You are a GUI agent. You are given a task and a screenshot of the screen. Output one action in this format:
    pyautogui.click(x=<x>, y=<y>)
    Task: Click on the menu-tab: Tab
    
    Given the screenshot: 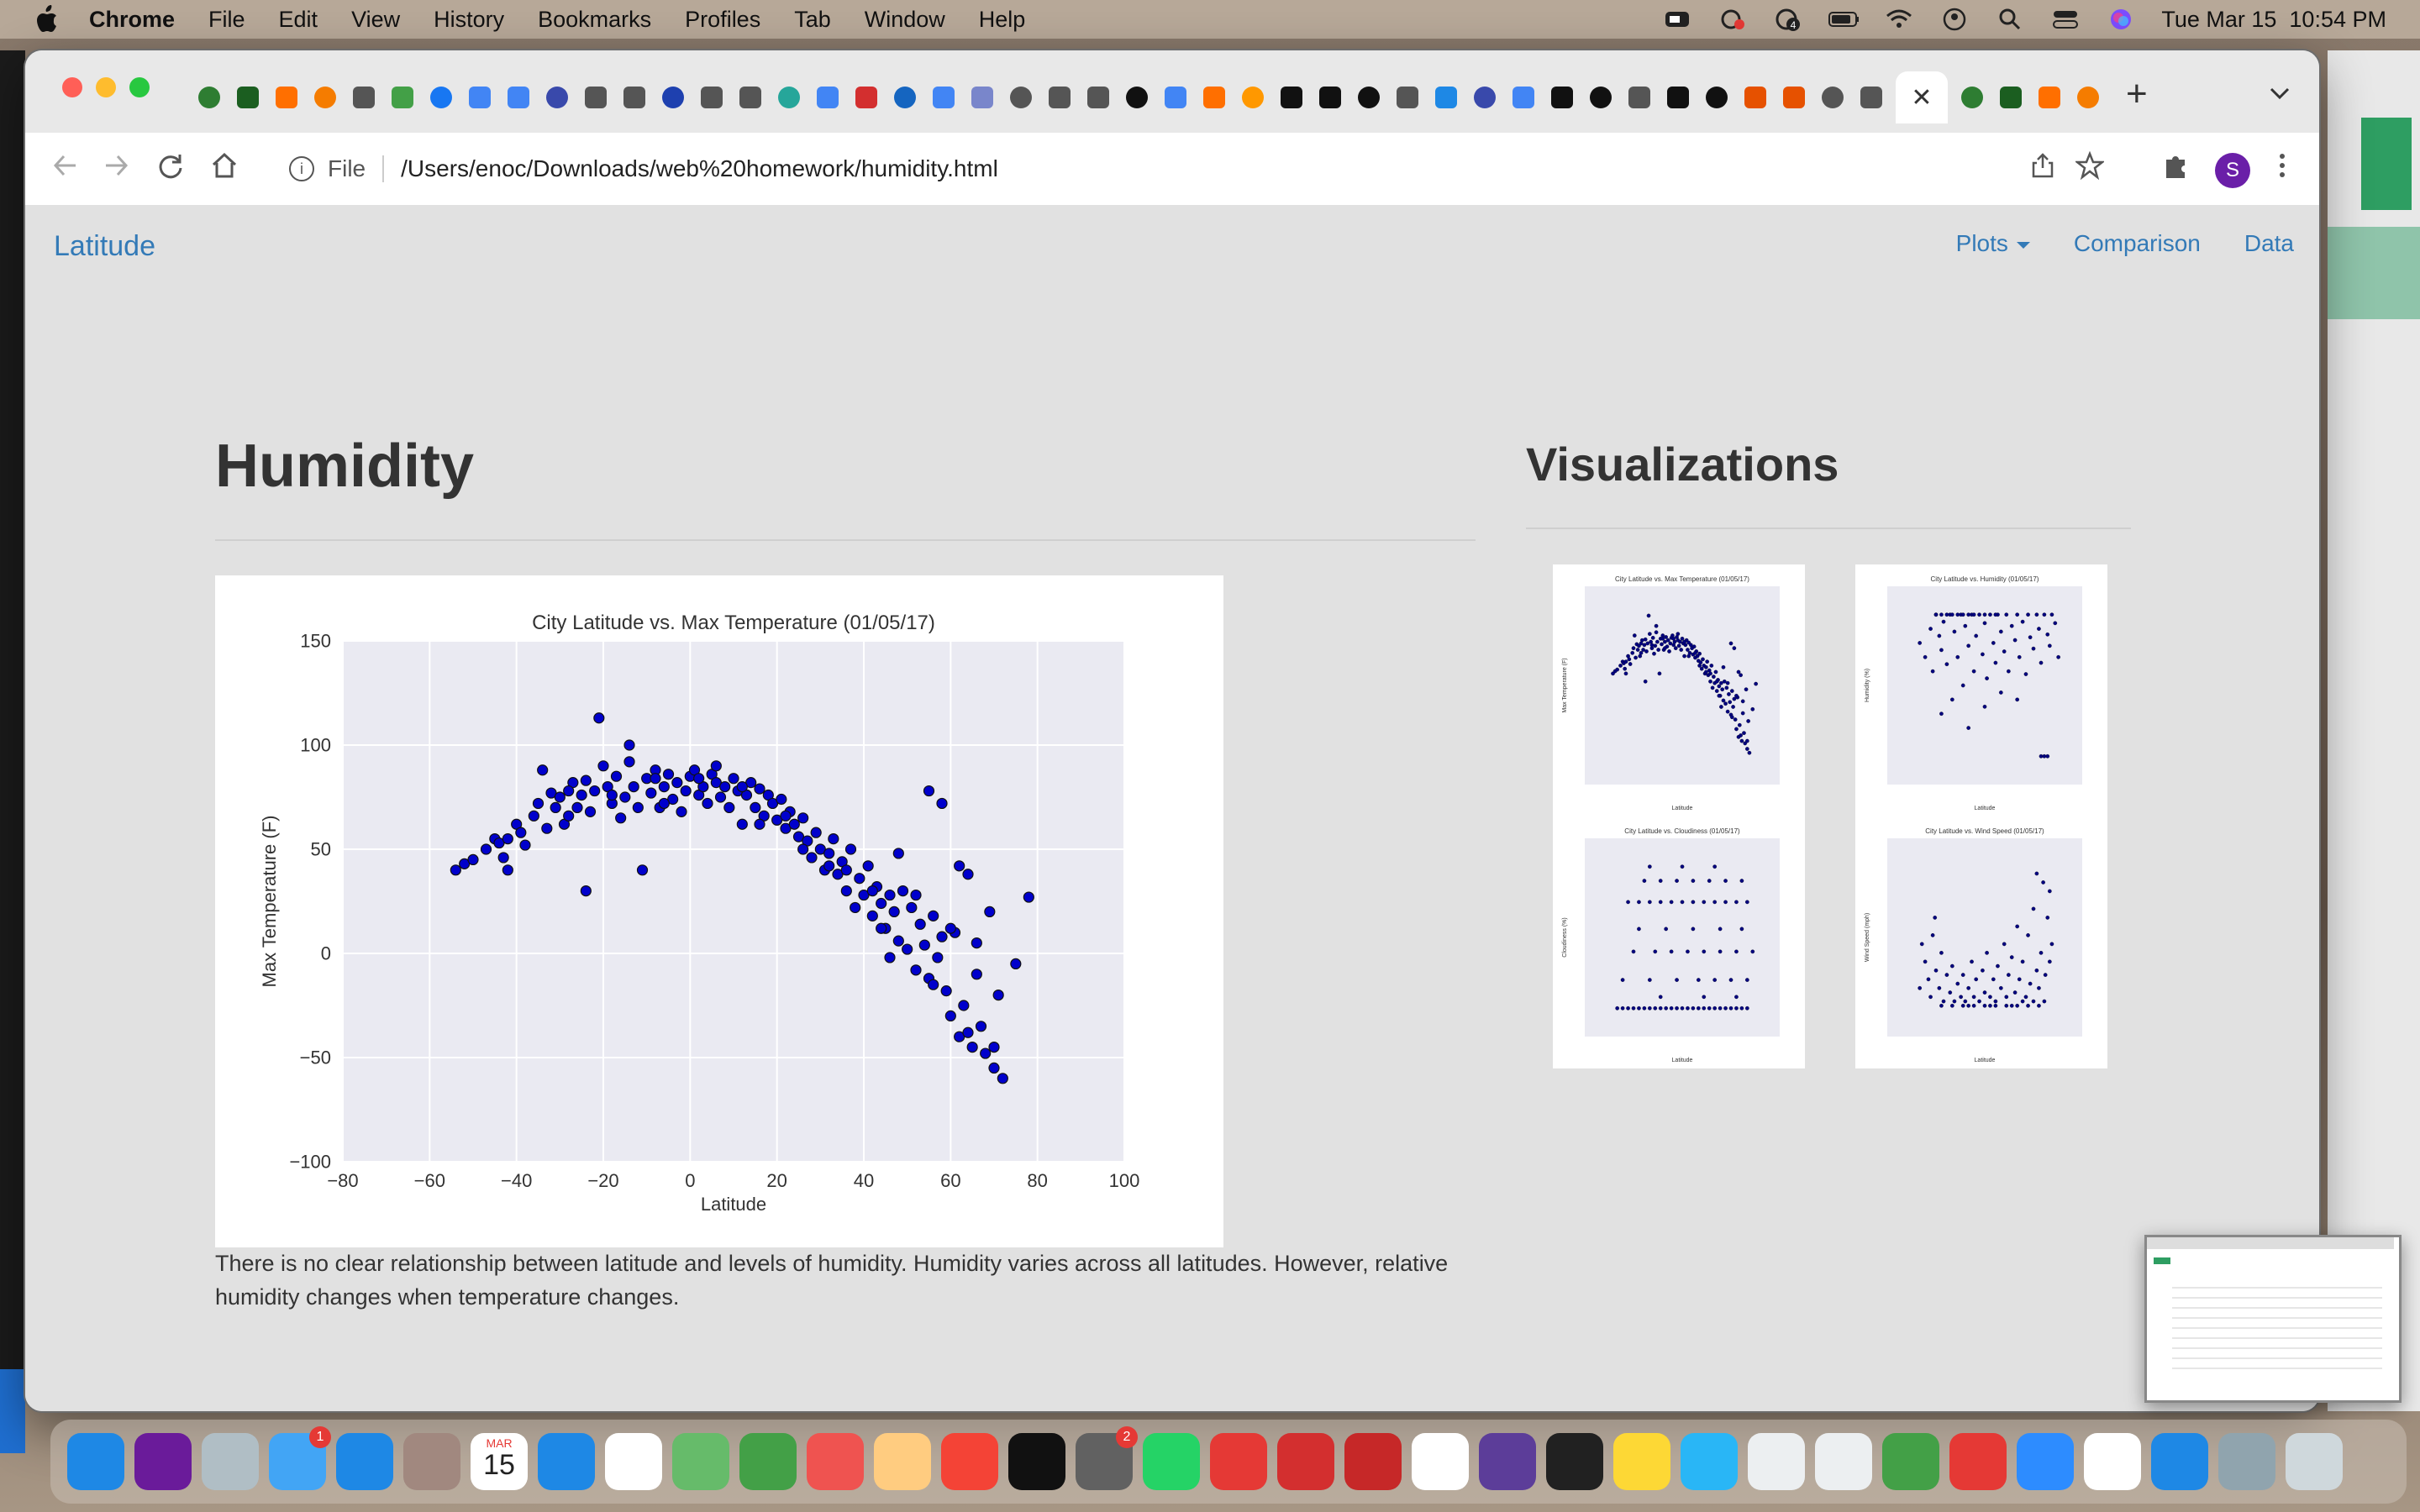 What is the action you would take?
    pyautogui.click(x=812, y=19)
    